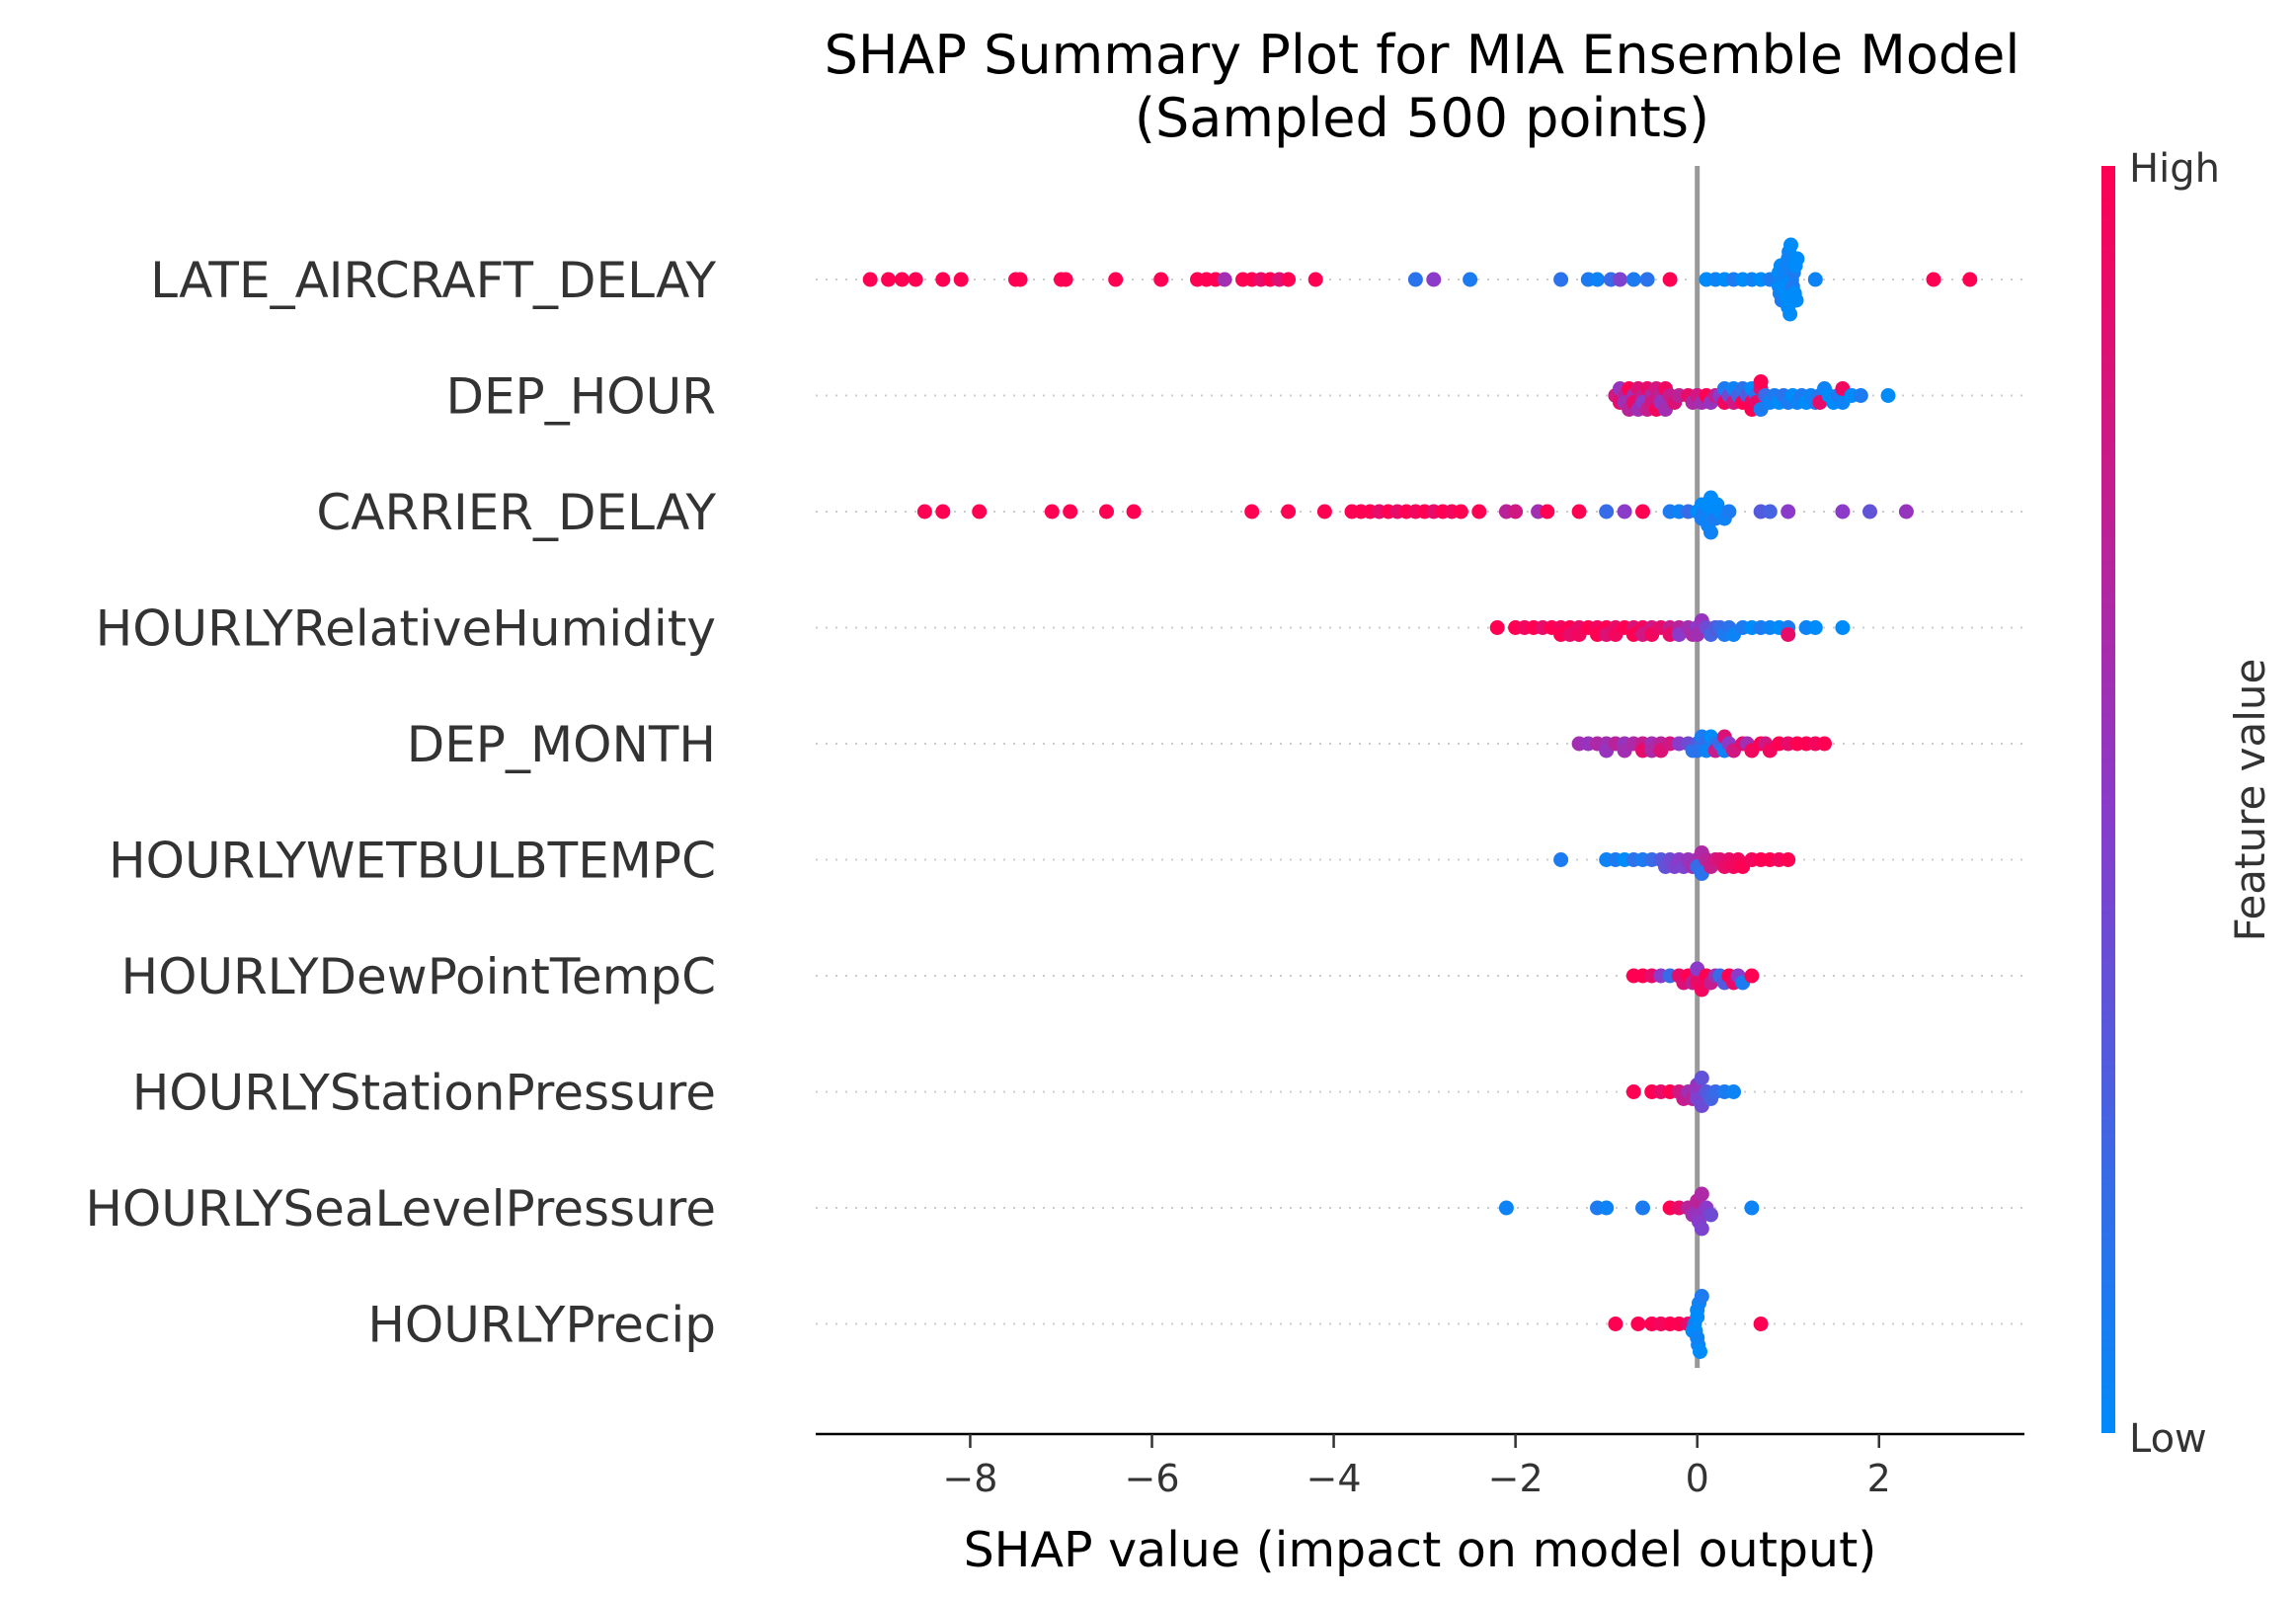 The width and height of the screenshot is (2296, 1598). I want to click on x-tick-label: 0, so click(1698, 1478).